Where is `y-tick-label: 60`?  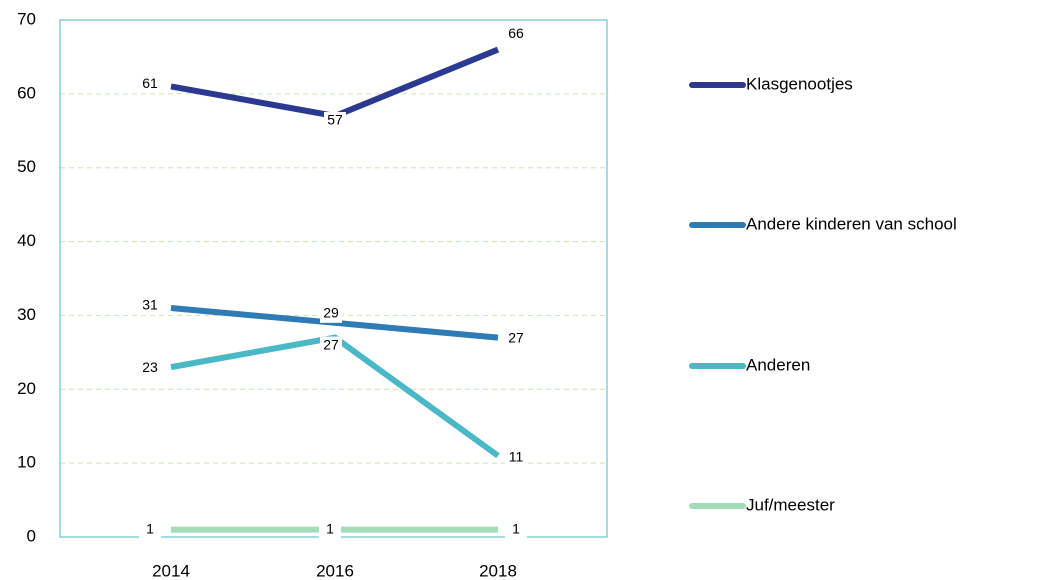 y-tick-label: 60 is located at coordinates (26, 92).